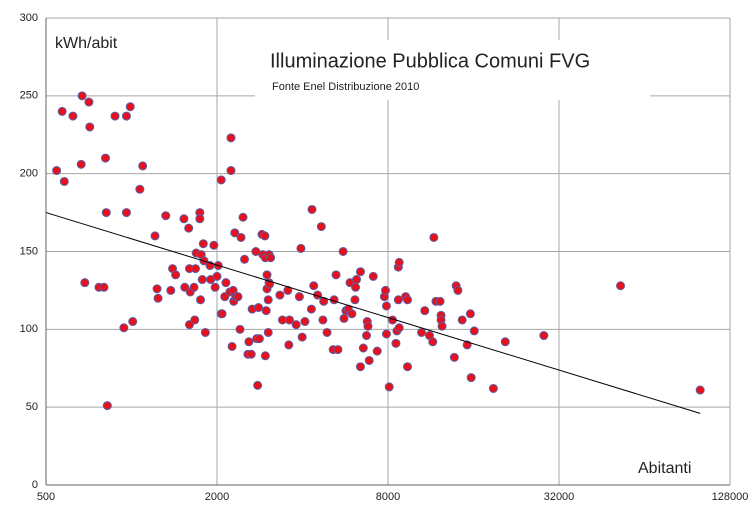 The height and width of the screenshot is (508, 752). Describe the element at coordinates (559, 497) in the screenshot. I see `x-tick-label: 32000` at that location.